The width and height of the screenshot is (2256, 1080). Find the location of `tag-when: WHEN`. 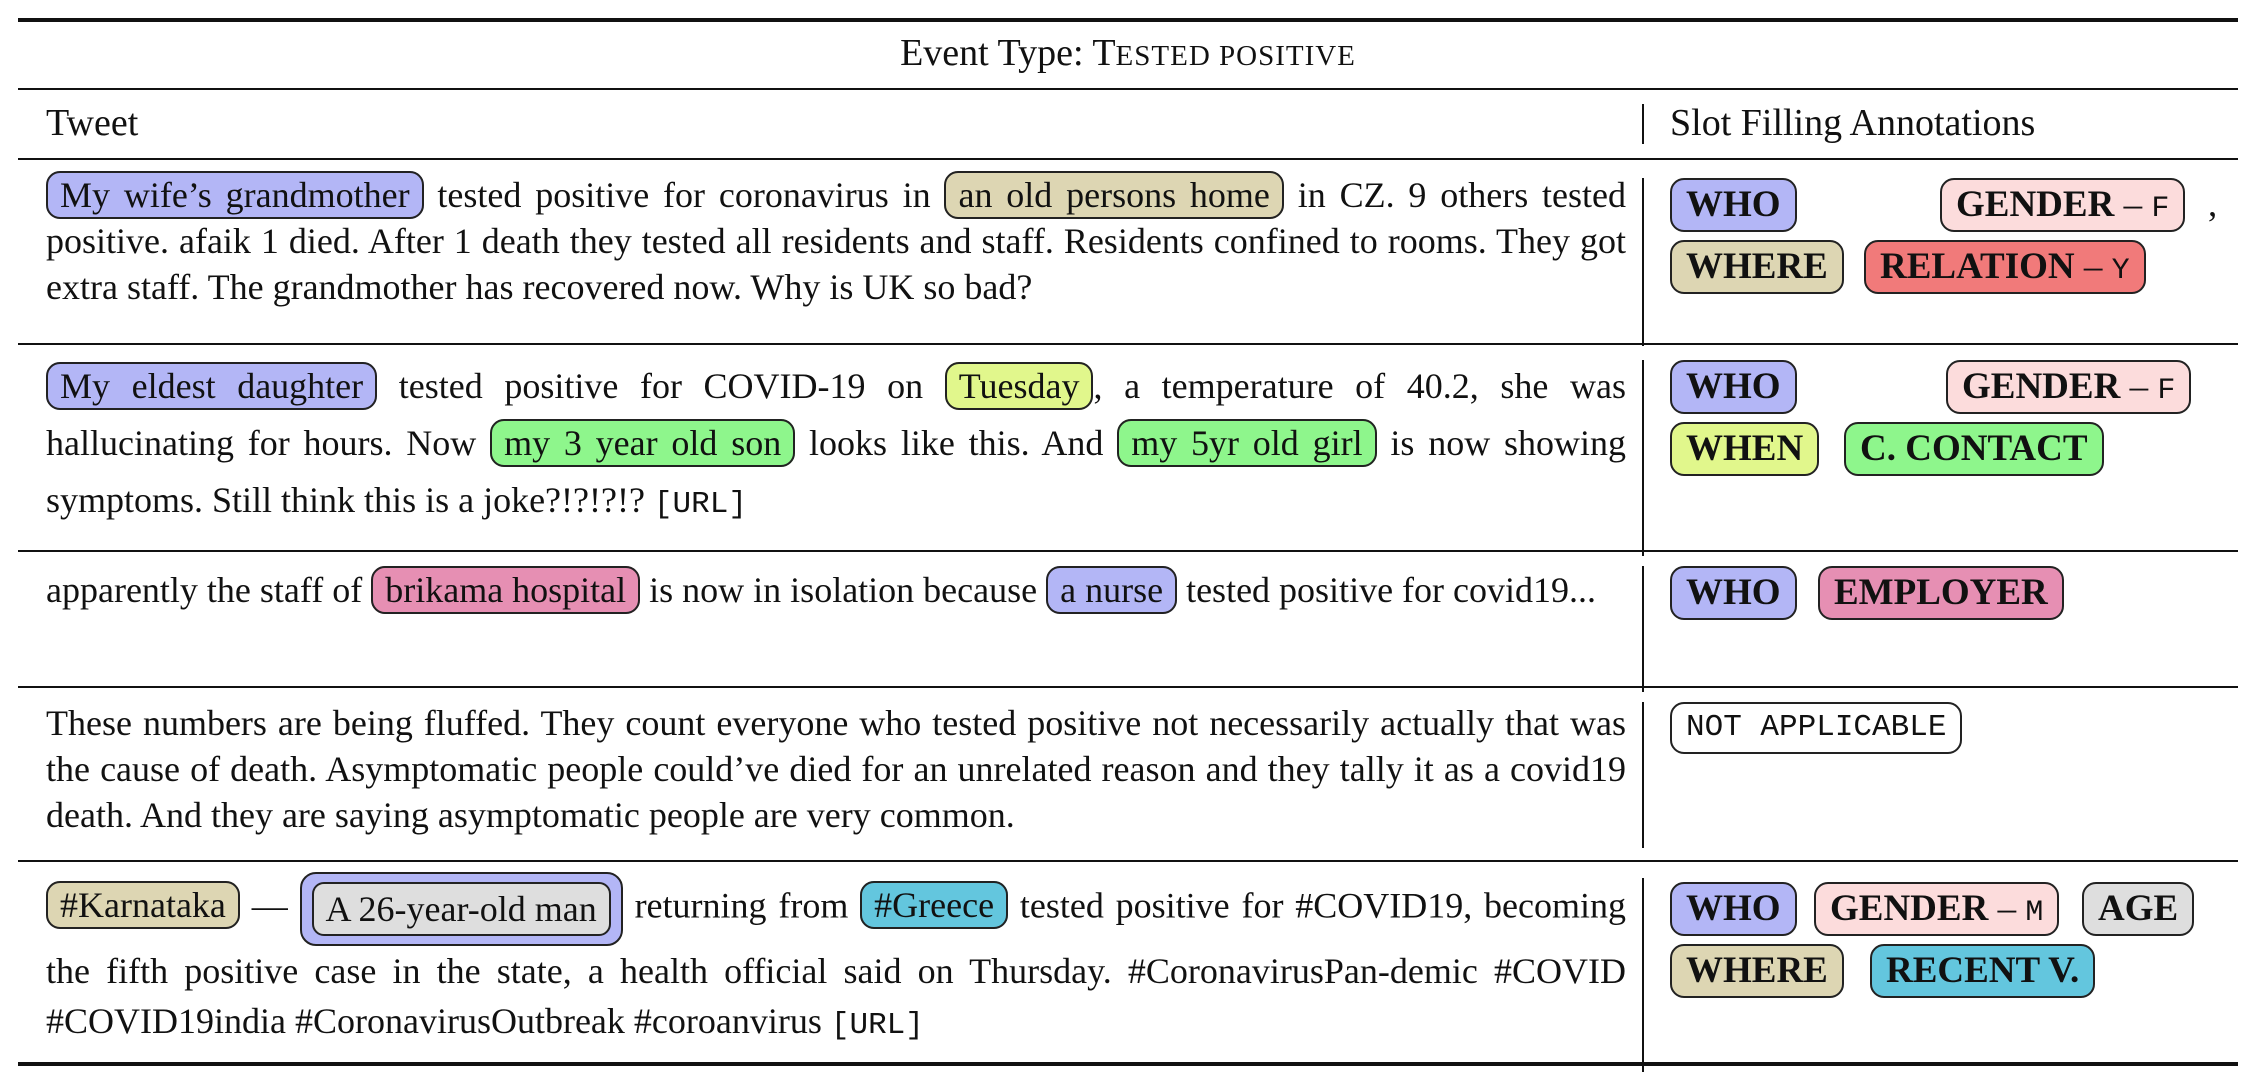

tag-when: WHEN is located at coordinates (1745, 449).